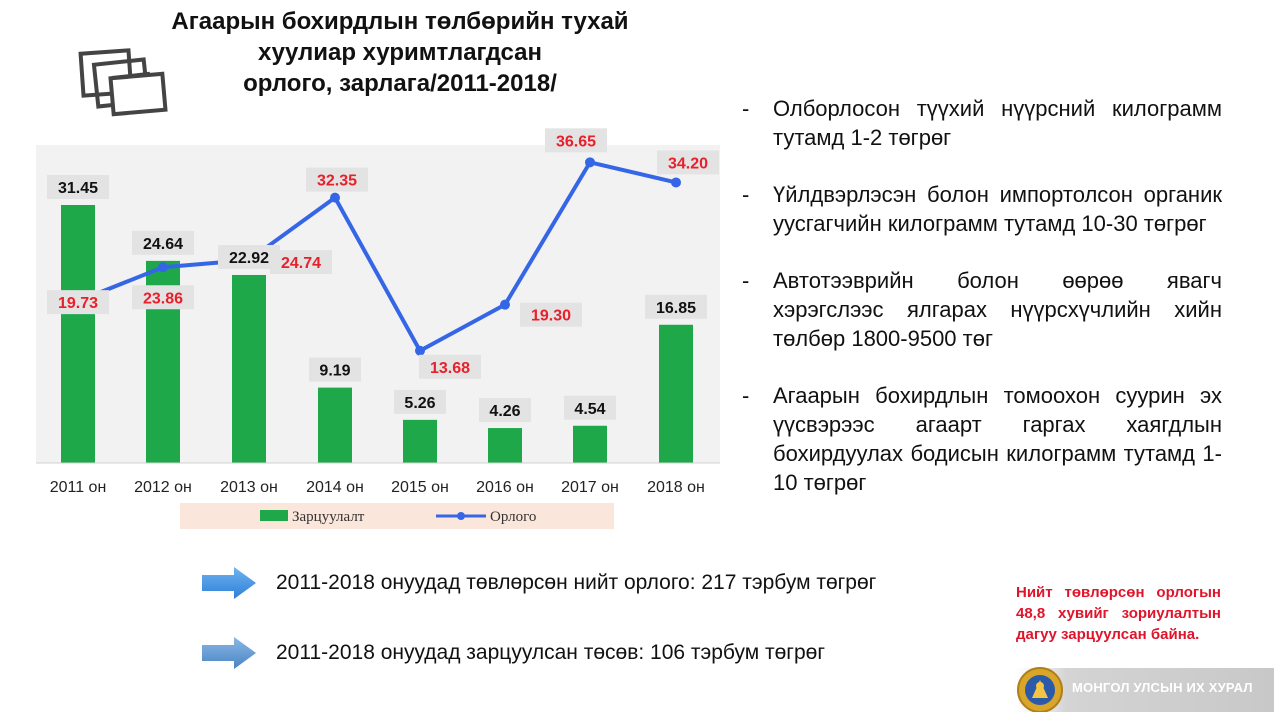  I want to click on line-data-label: 13.68, so click(450, 368).